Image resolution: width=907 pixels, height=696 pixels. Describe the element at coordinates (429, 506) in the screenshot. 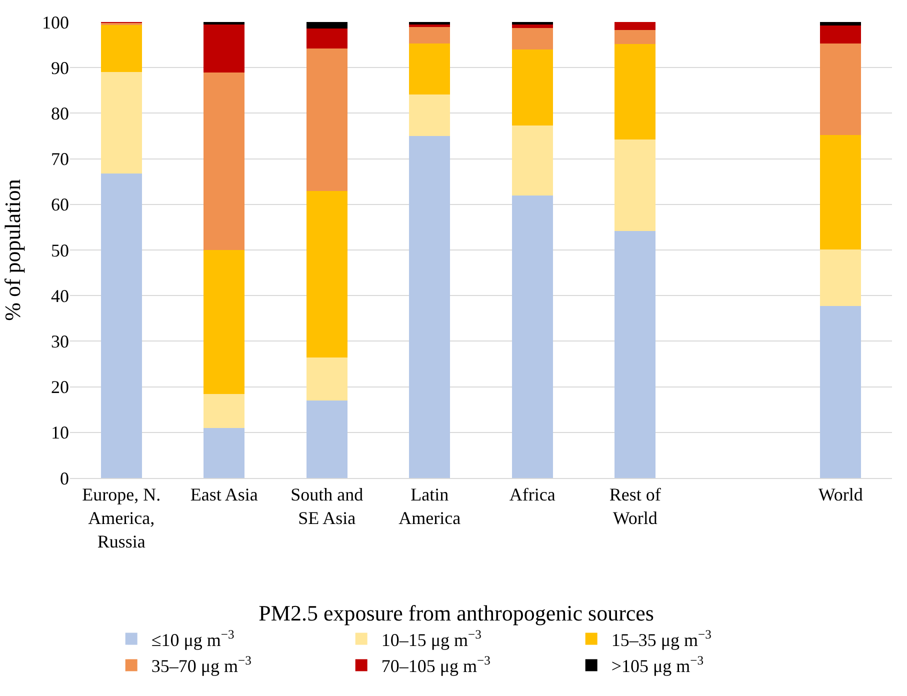

I see `x-tick-label: Latin America` at that location.